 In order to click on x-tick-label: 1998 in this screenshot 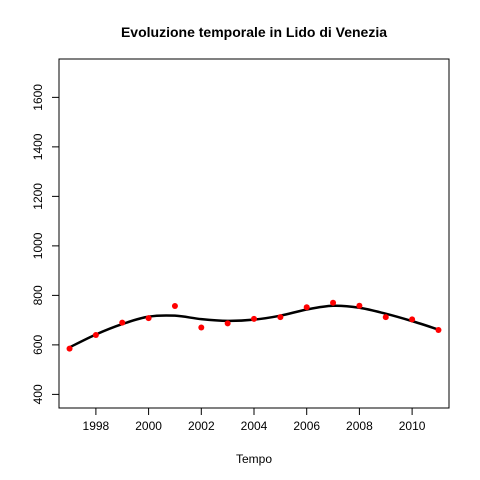, I will do `click(96, 426)`.